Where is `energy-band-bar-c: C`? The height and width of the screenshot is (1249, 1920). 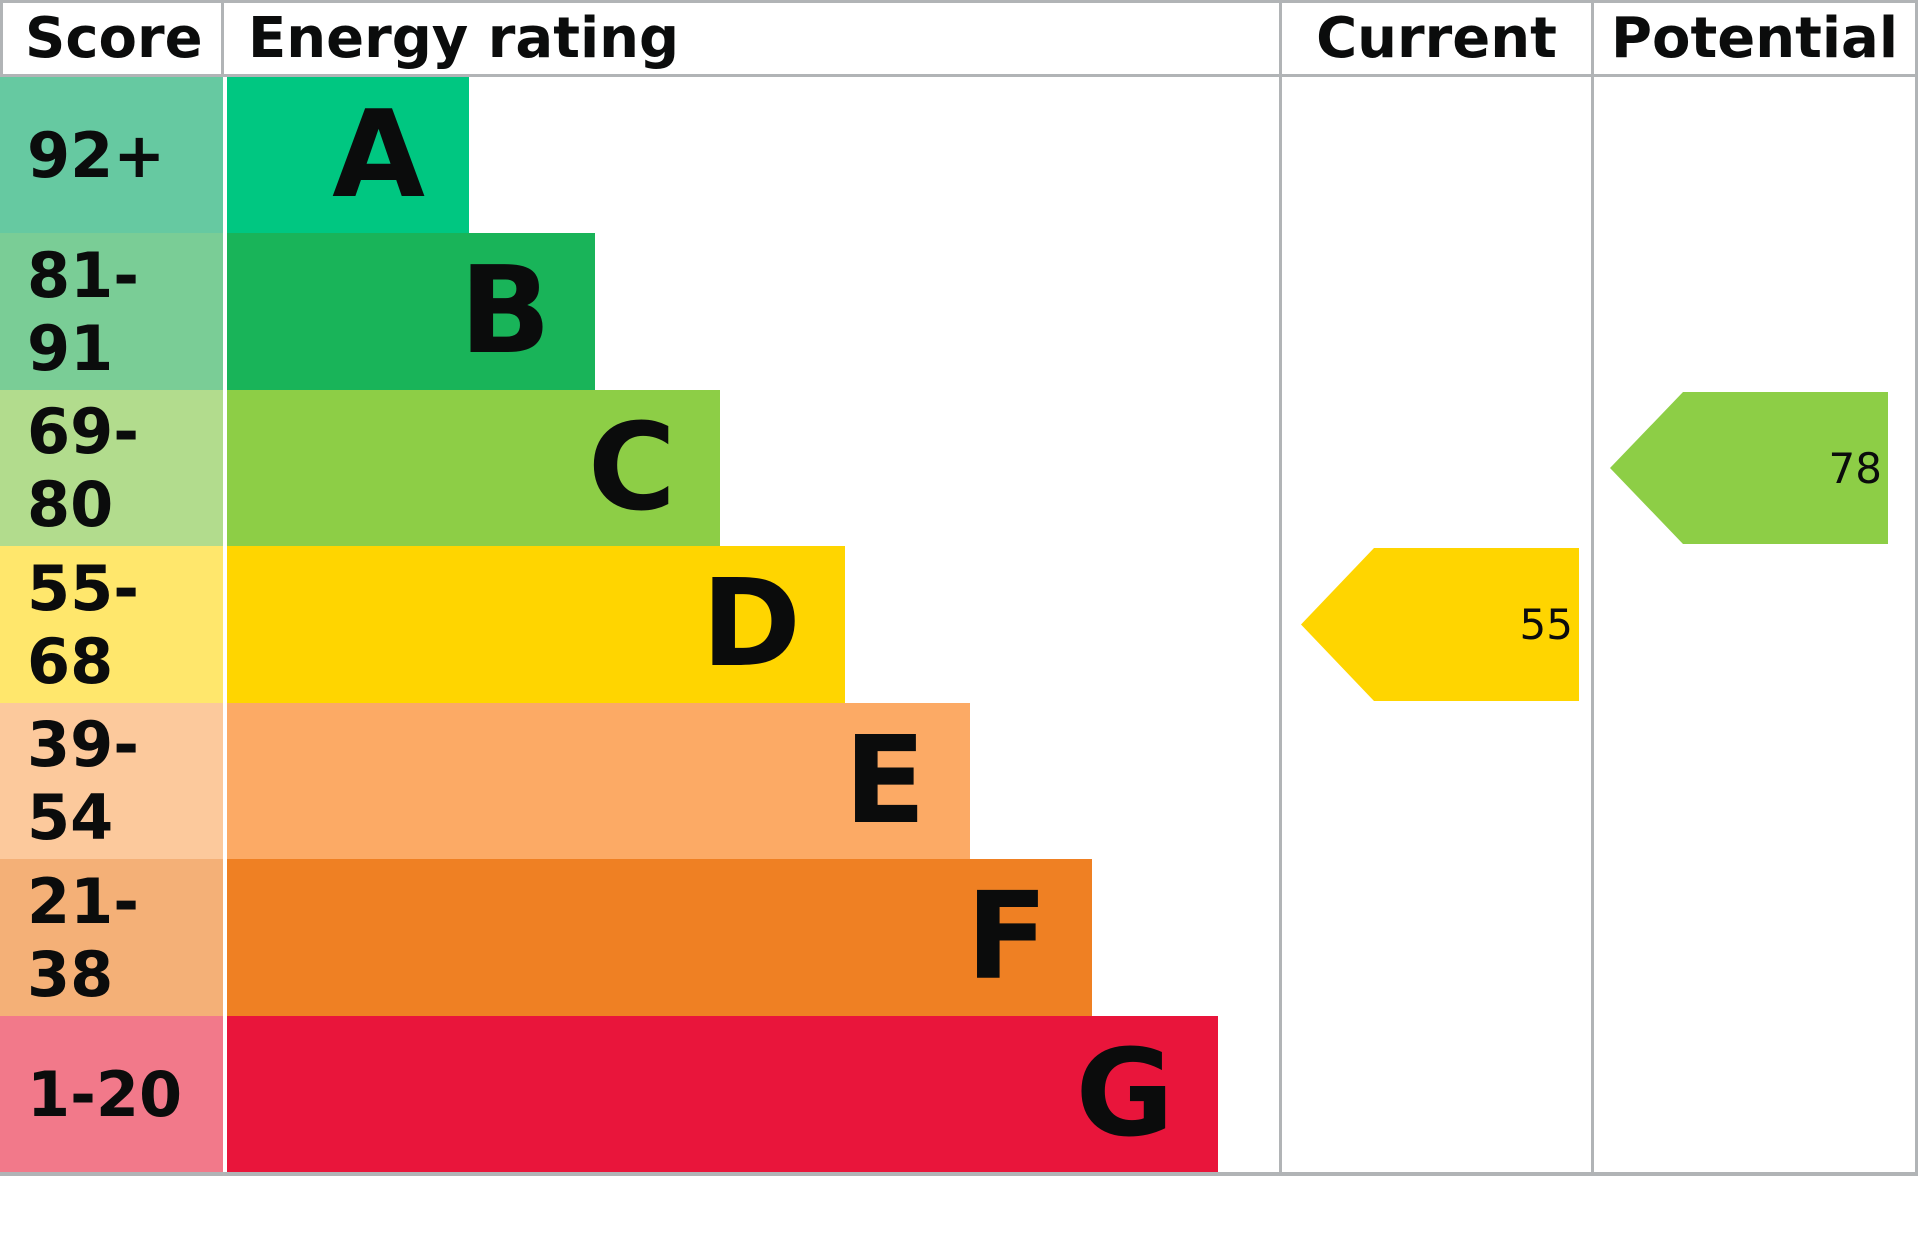 energy-band-bar-c: C is located at coordinates (473, 468).